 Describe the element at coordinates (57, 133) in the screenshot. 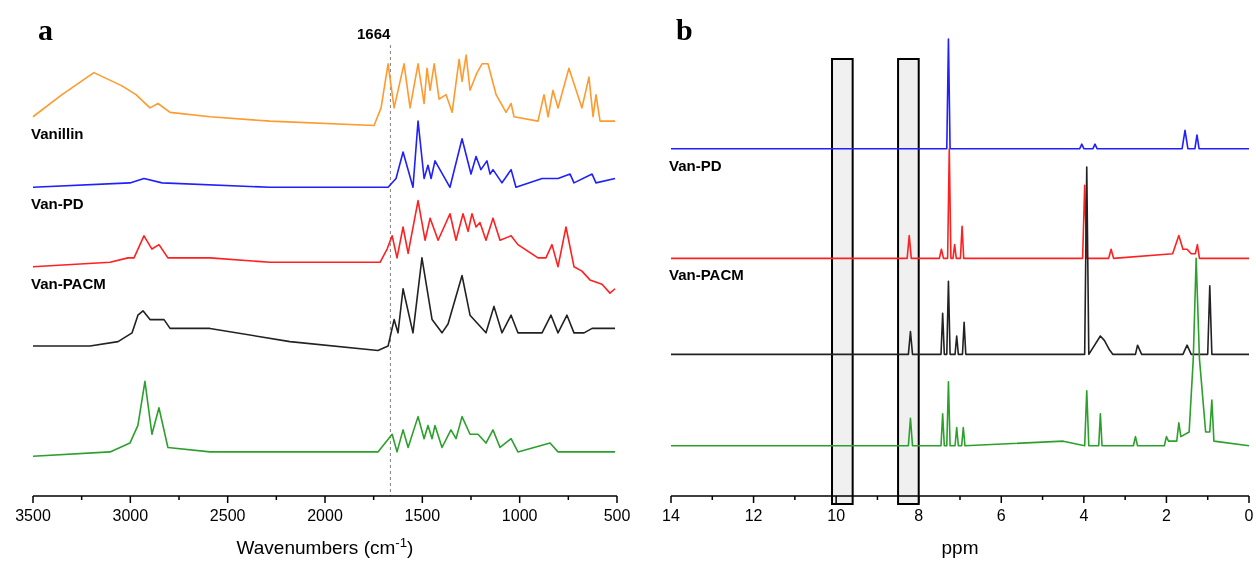

I see `series-label: Vanillin` at that location.